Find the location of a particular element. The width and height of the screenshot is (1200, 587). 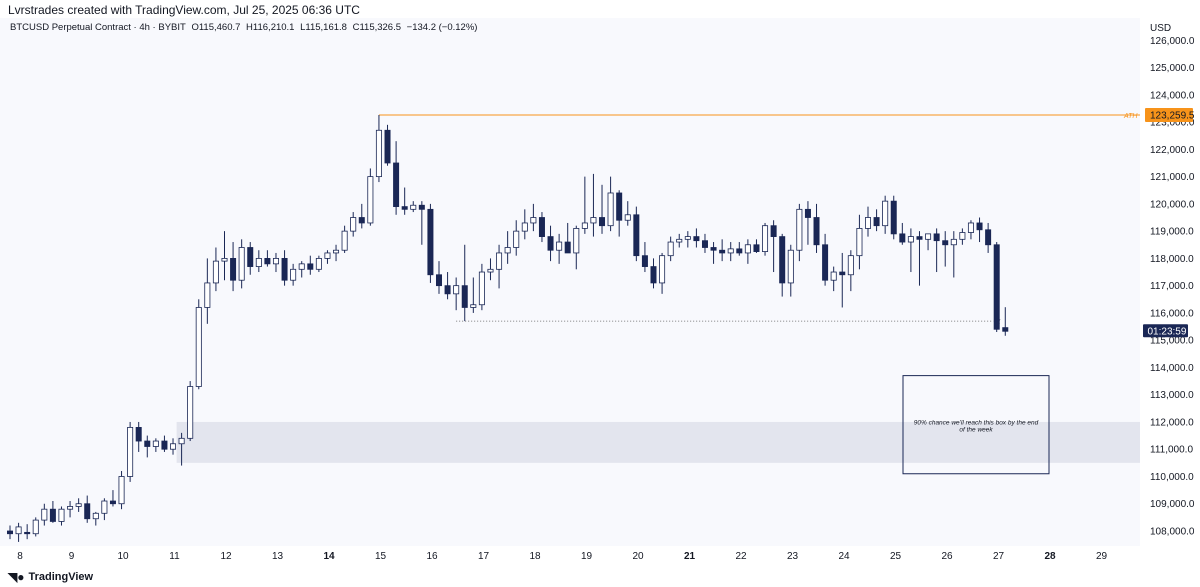

currency-label: USD is located at coordinates (1161, 28).